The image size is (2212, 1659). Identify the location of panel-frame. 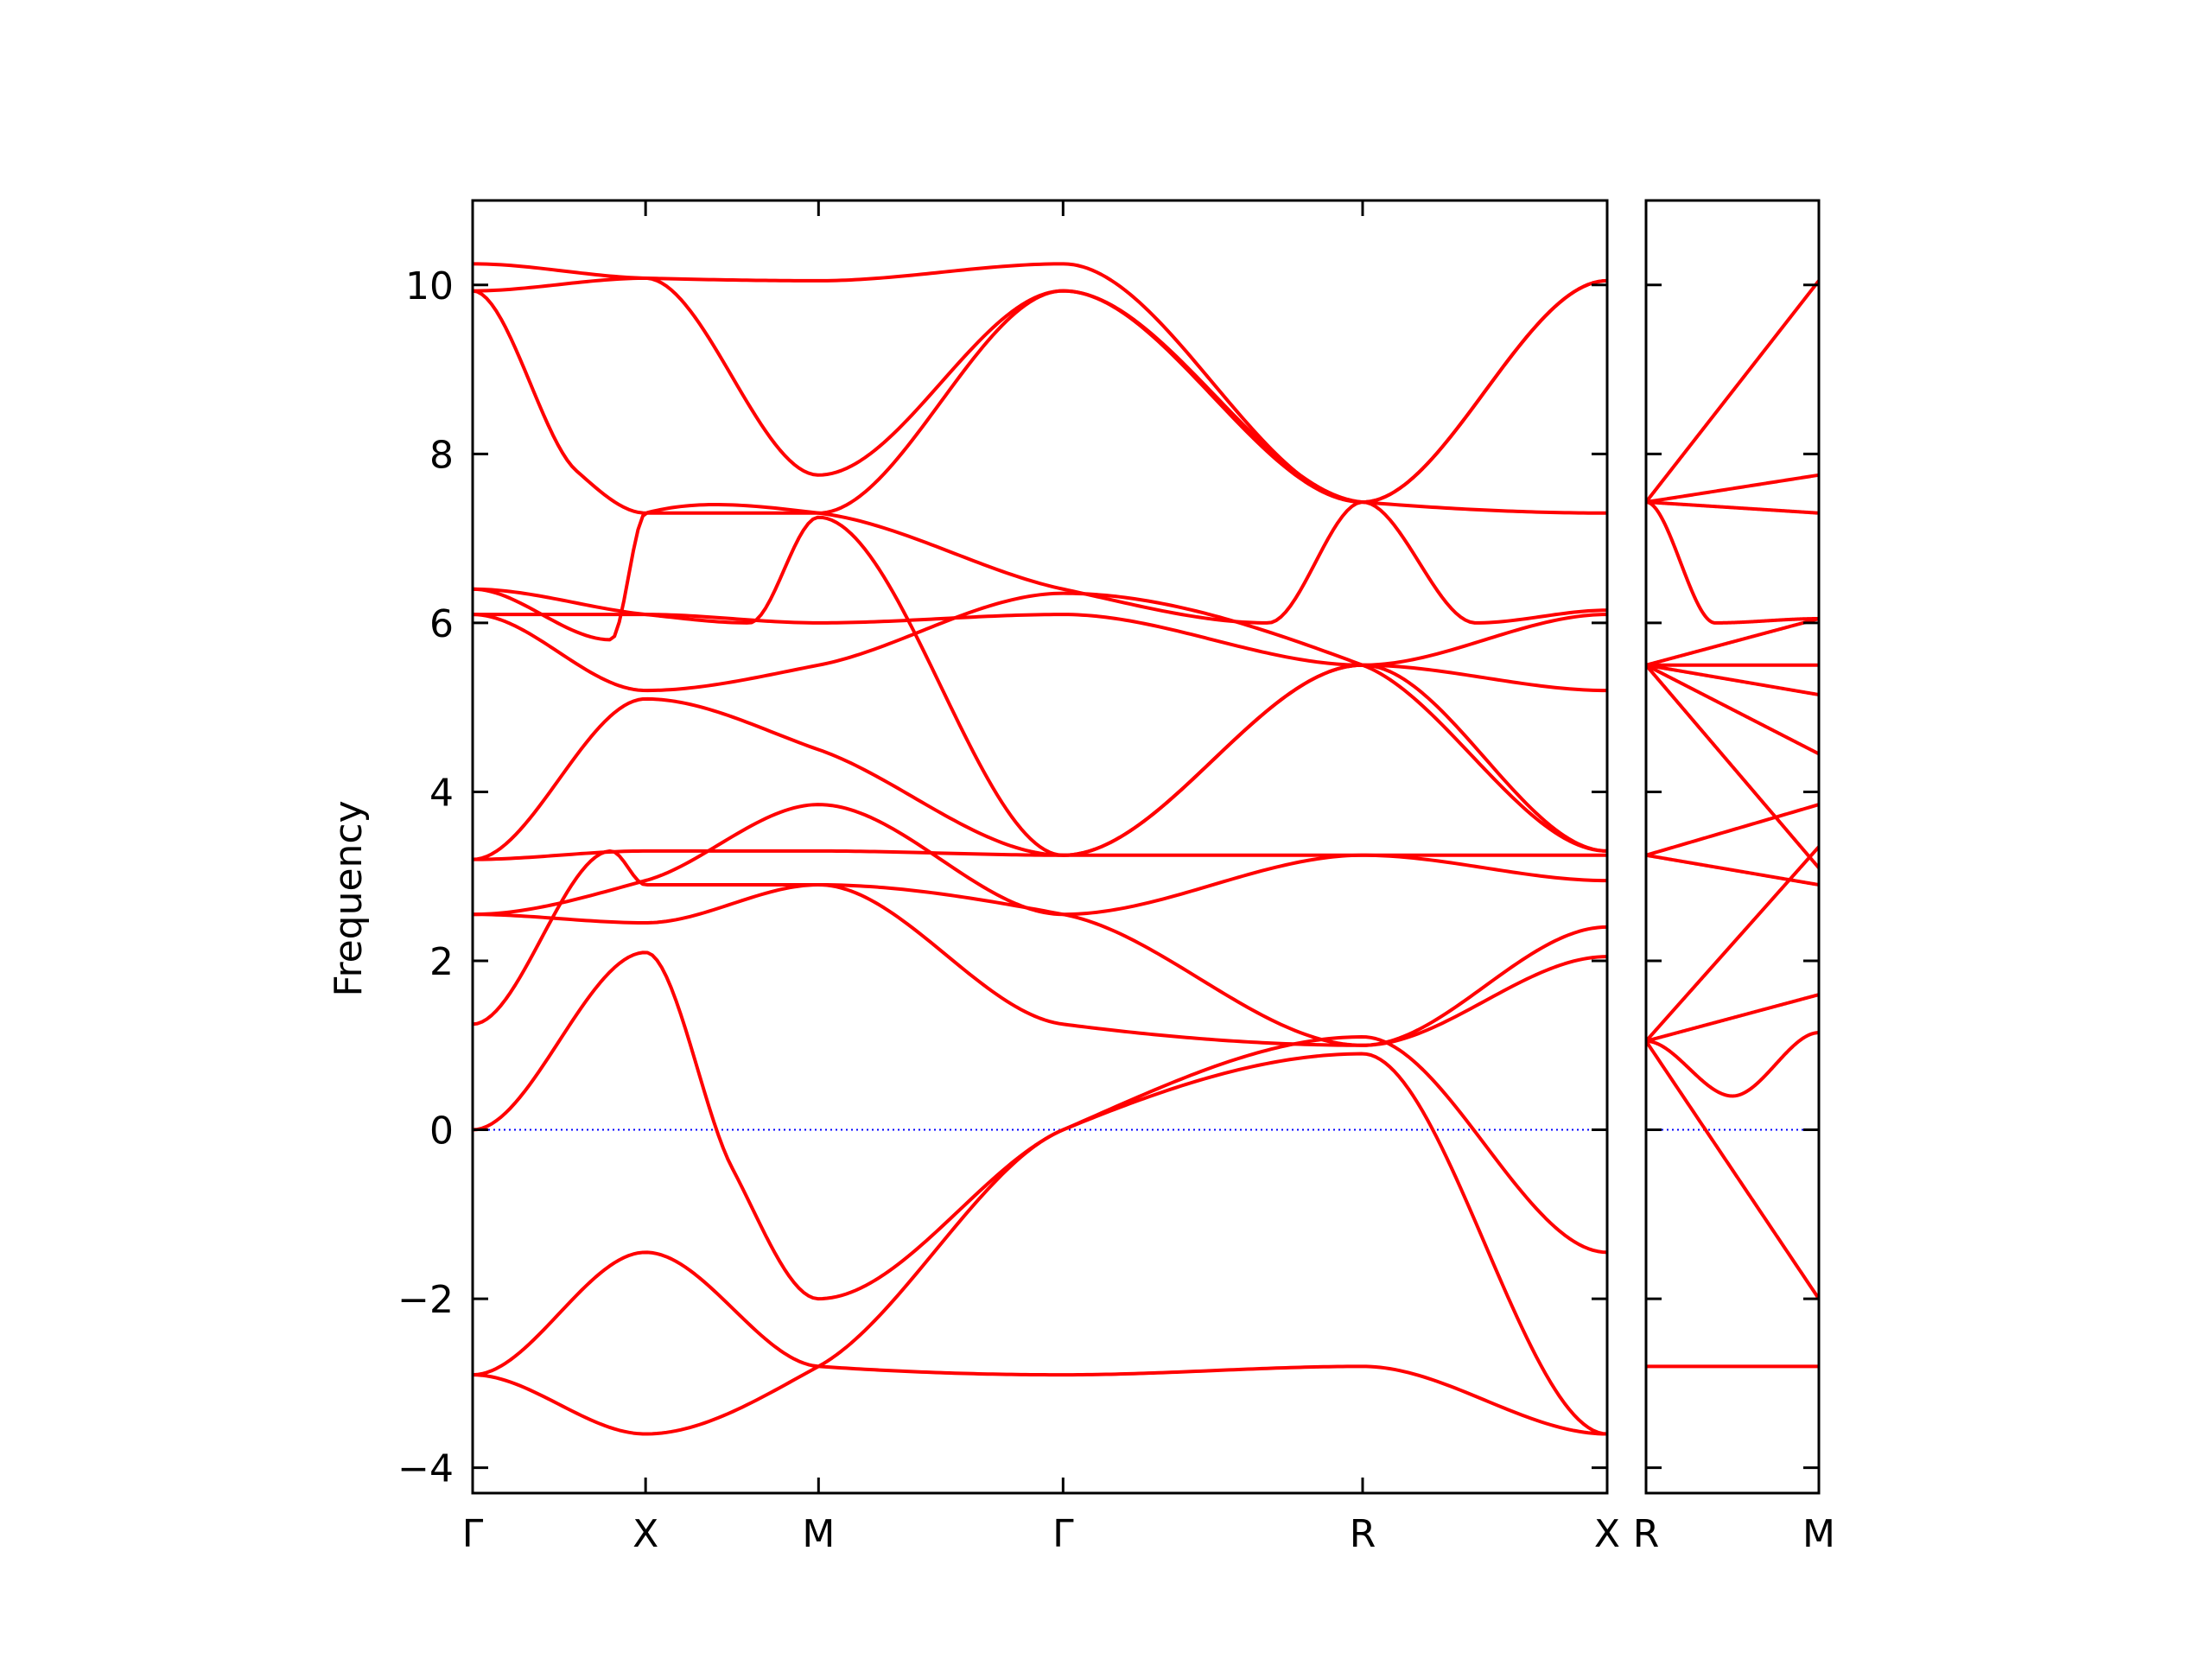
(1732, 847).